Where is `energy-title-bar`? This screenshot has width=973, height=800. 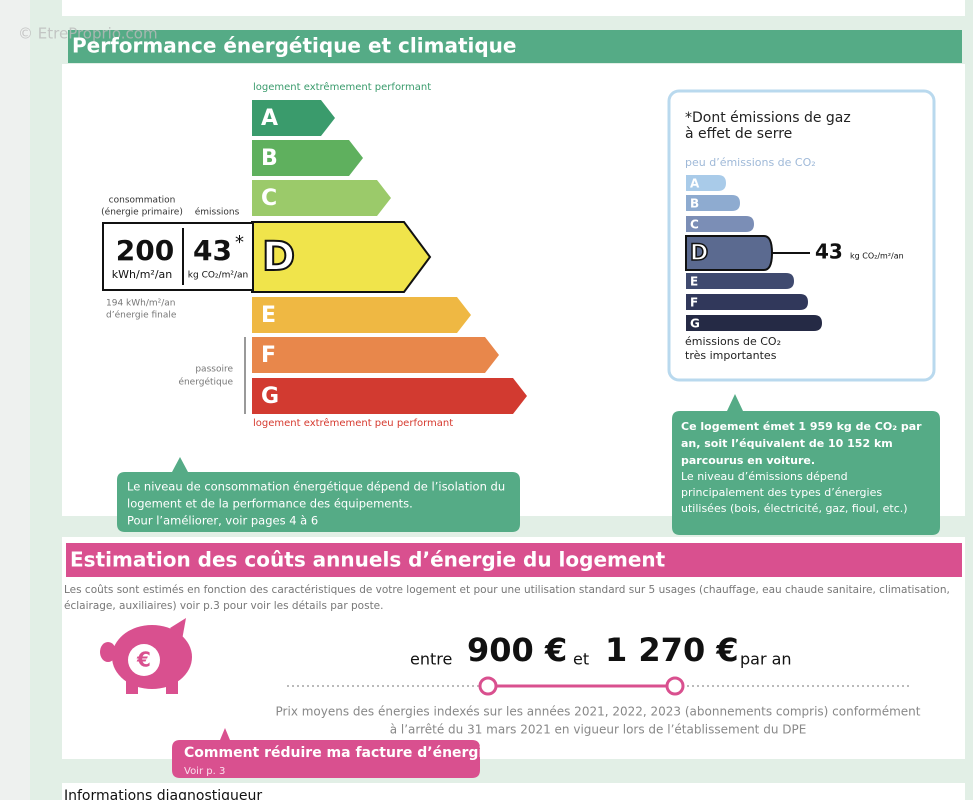
energy-title-bar is located at coordinates (515, 46).